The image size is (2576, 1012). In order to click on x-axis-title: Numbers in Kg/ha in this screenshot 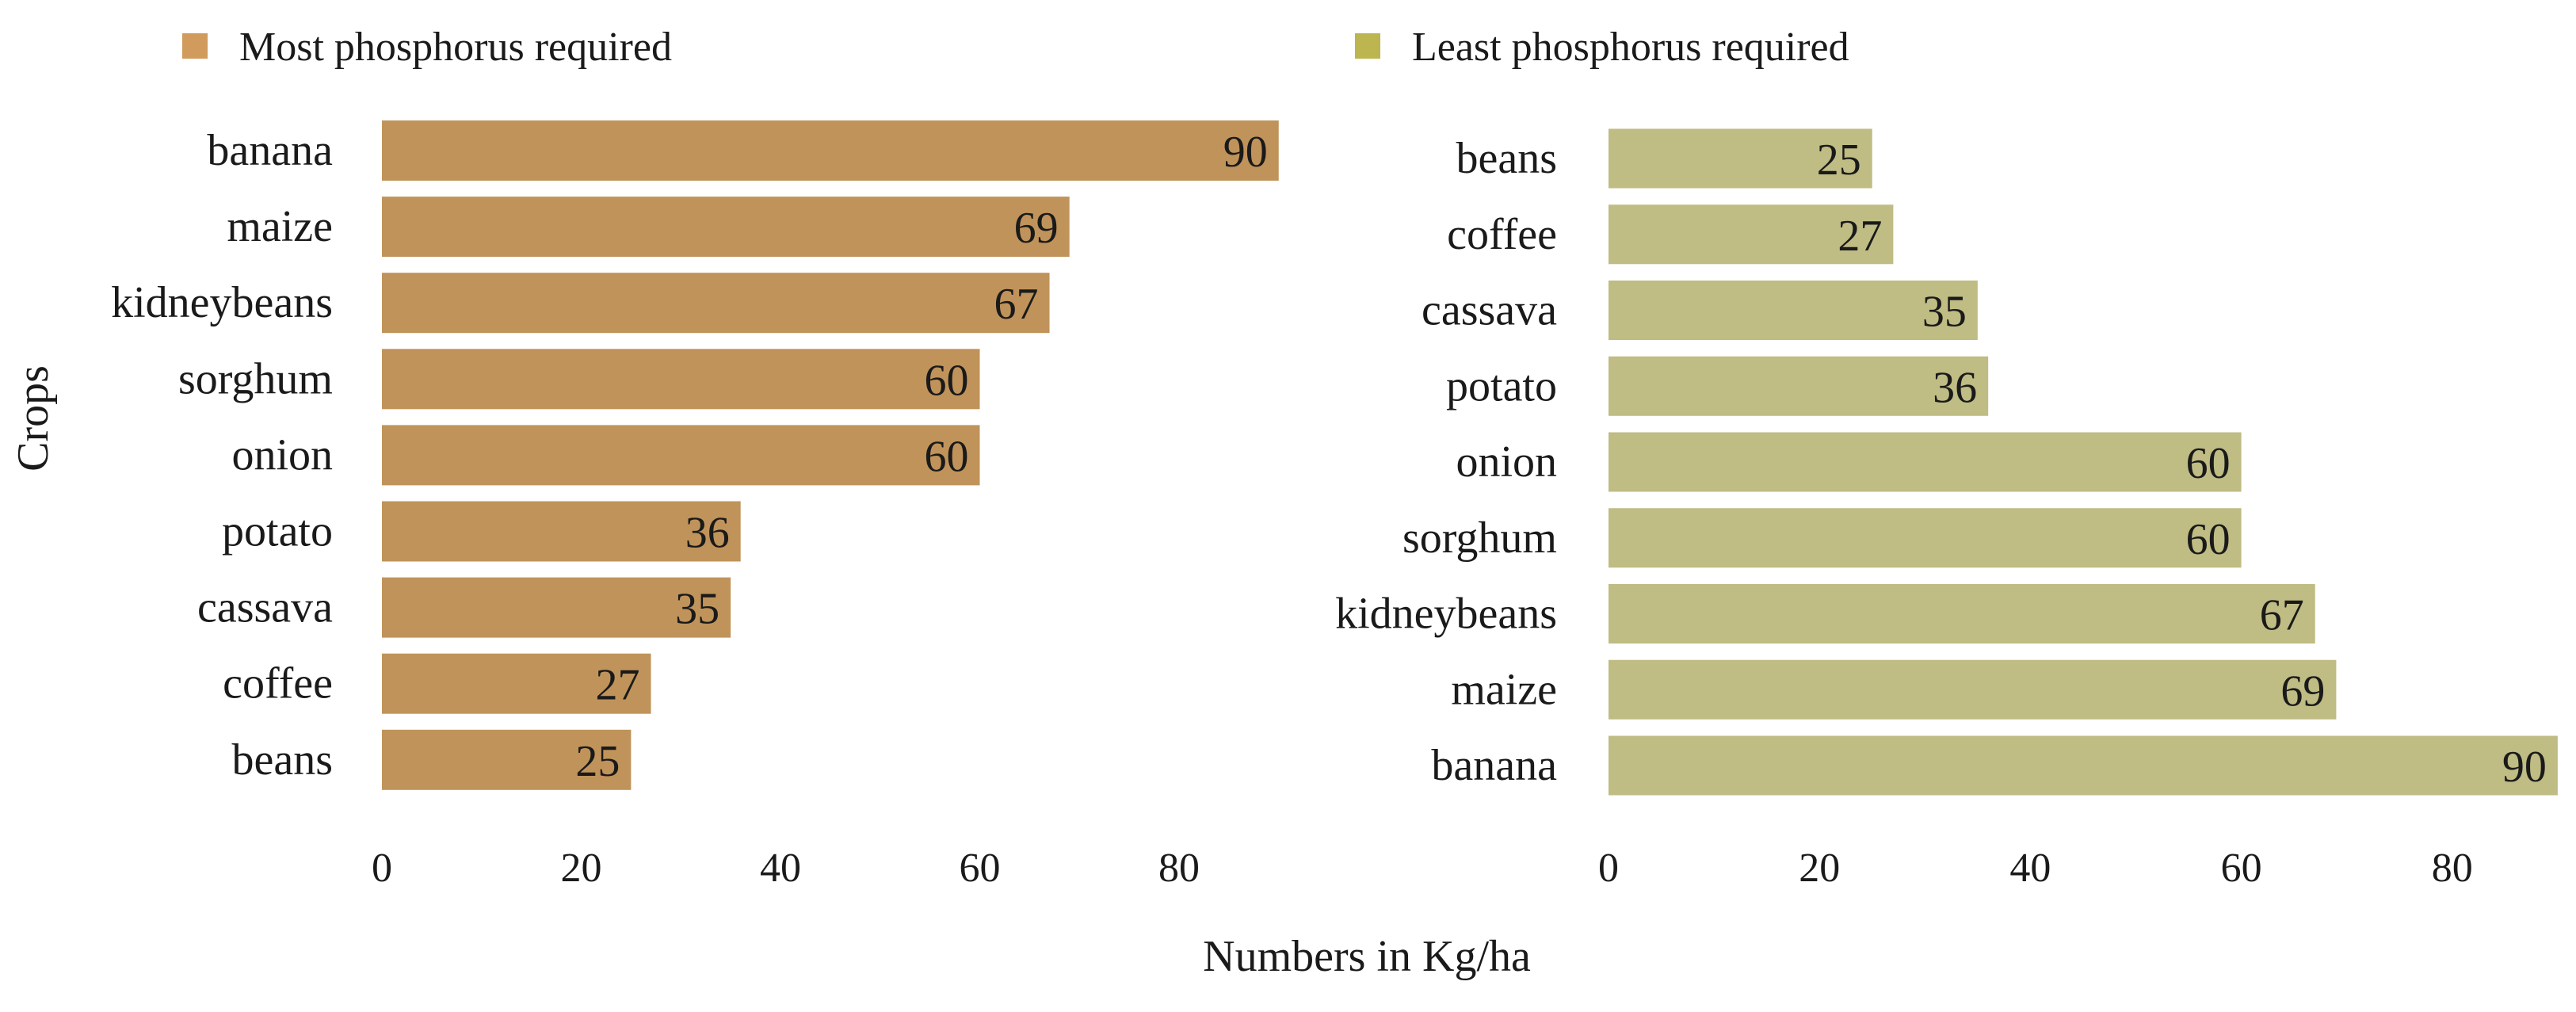, I will do `click(1367, 956)`.